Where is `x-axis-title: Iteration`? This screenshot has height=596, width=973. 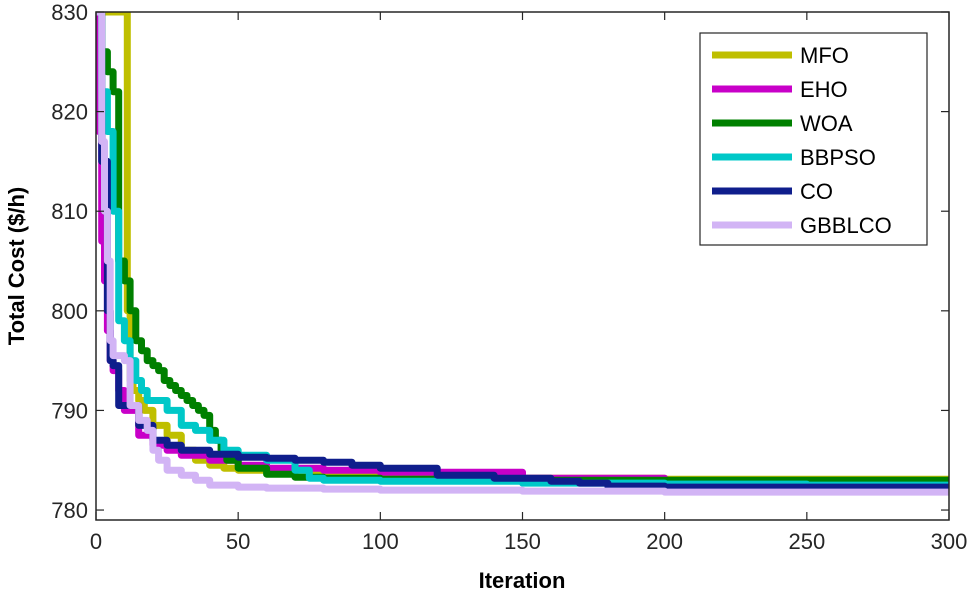 x-axis-title: Iteration is located at coordinates (522, 580).